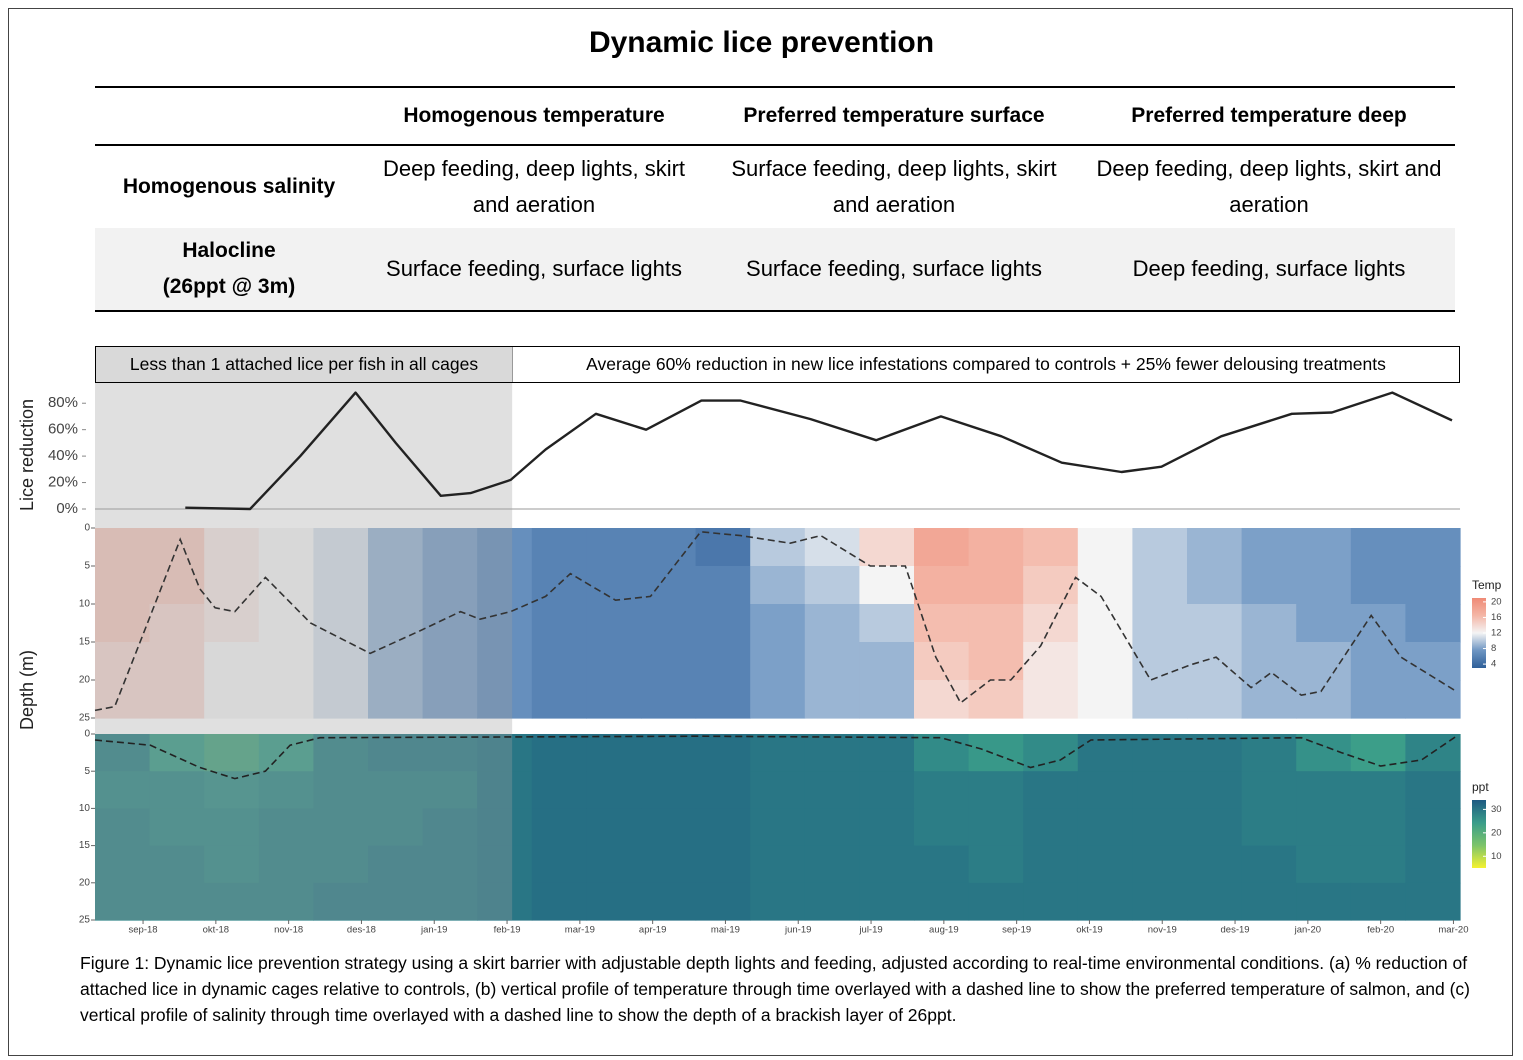  What do you see at coordinates (1162, 930) in the screenshot?
I see `x-tick-label: nov-19` at bounding box center [1162, 930].